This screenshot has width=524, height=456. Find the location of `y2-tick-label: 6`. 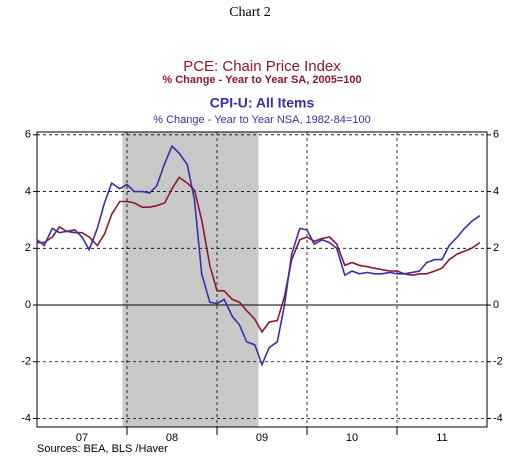

y2-tick-label: 6 is located at coordinates (496, 135).